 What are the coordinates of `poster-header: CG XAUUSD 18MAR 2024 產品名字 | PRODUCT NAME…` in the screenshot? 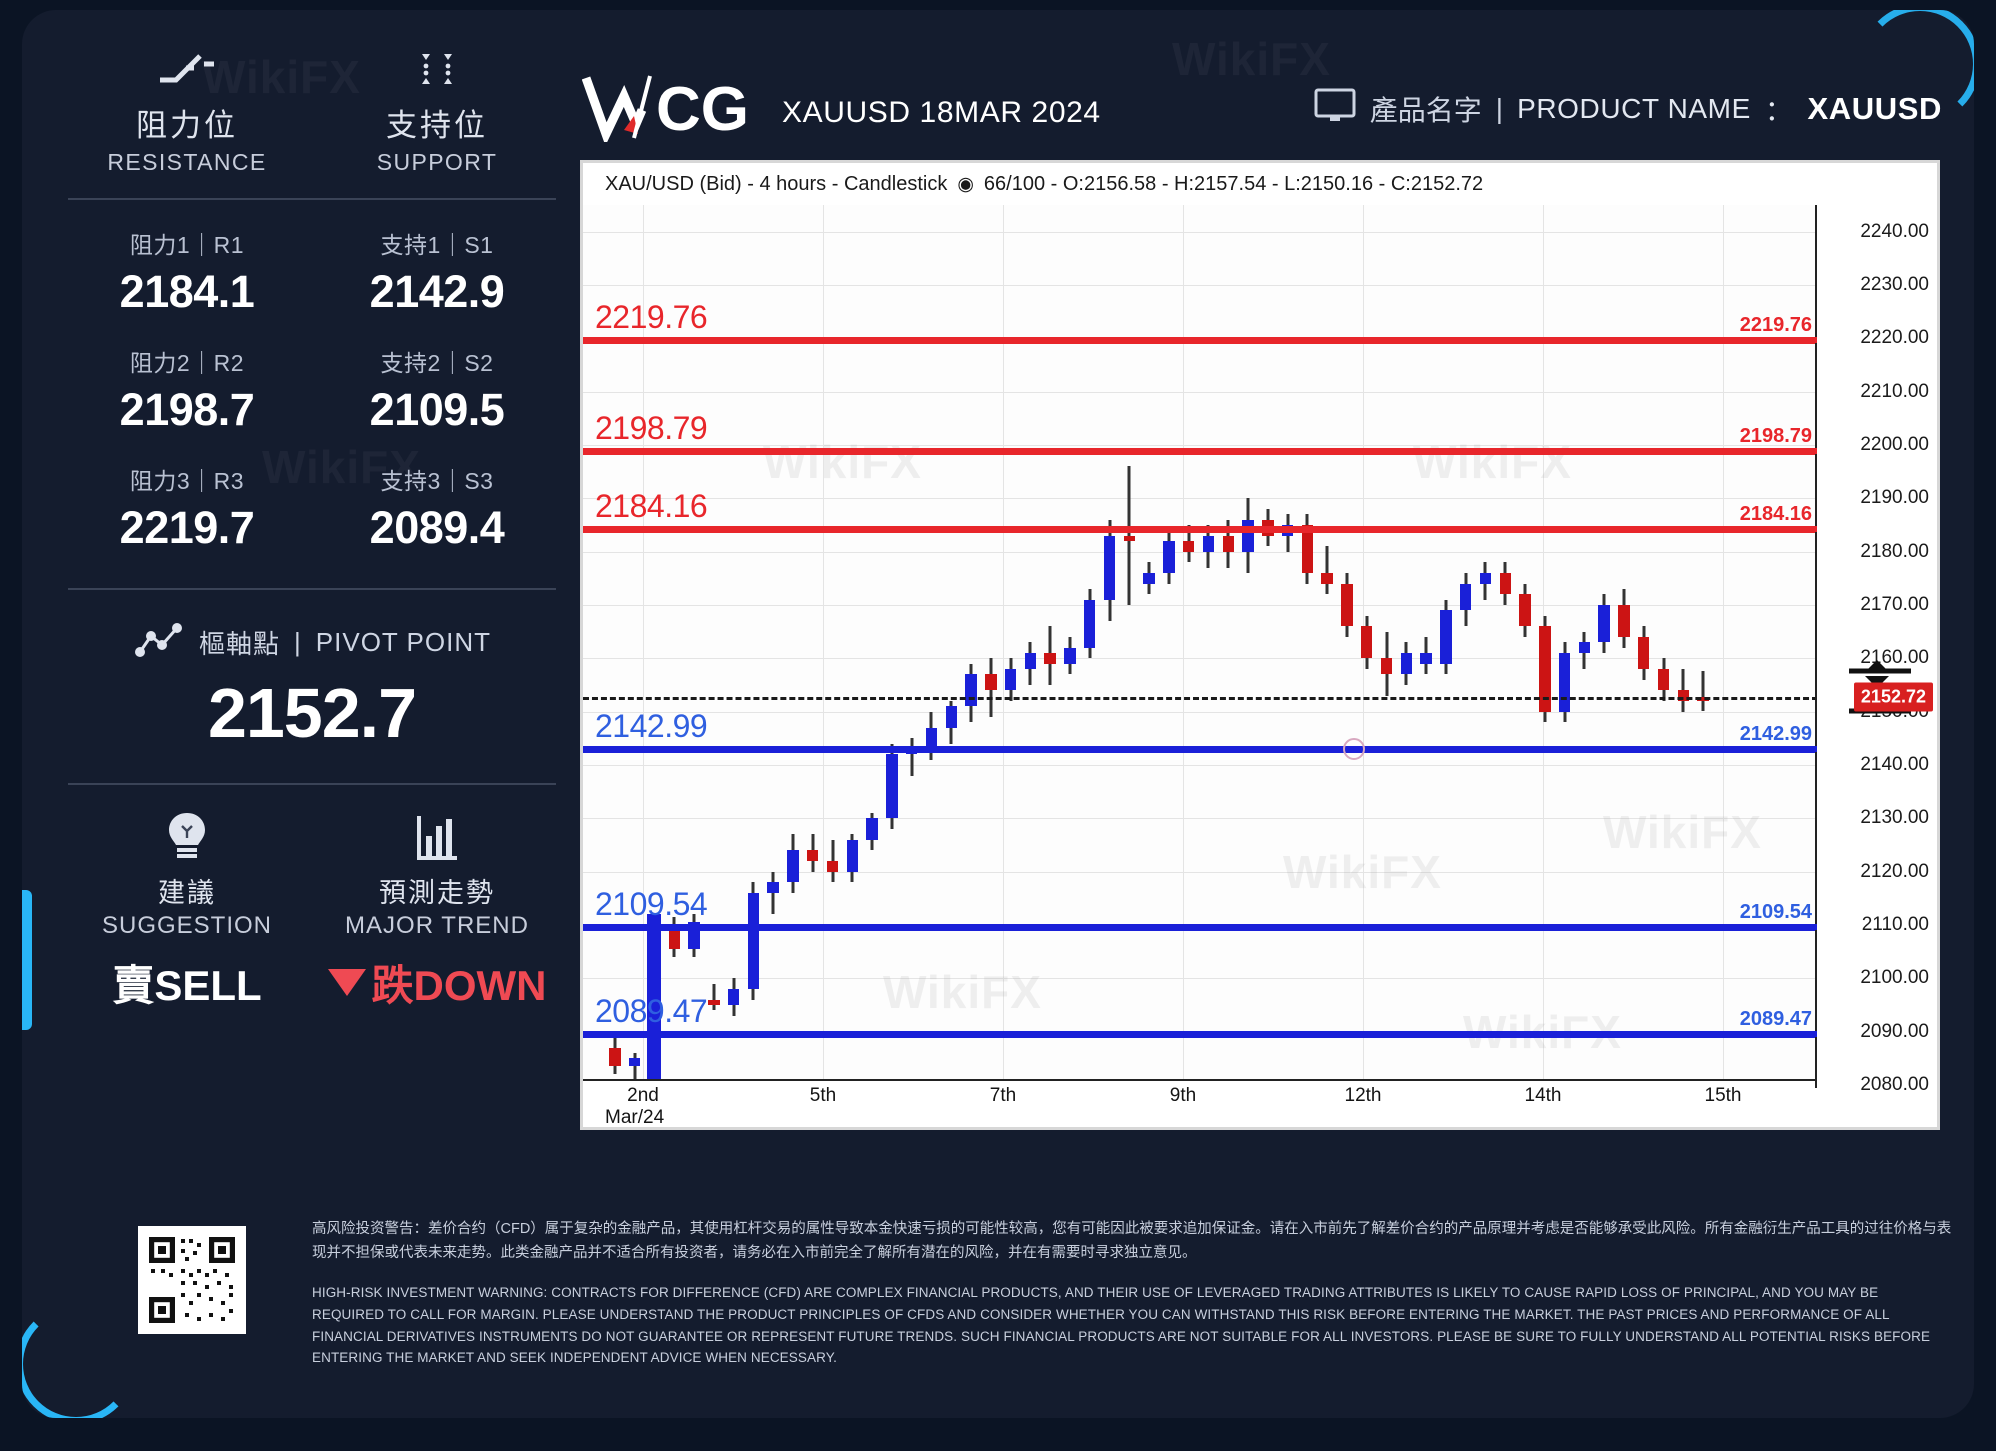 It's located at (1262, 107).